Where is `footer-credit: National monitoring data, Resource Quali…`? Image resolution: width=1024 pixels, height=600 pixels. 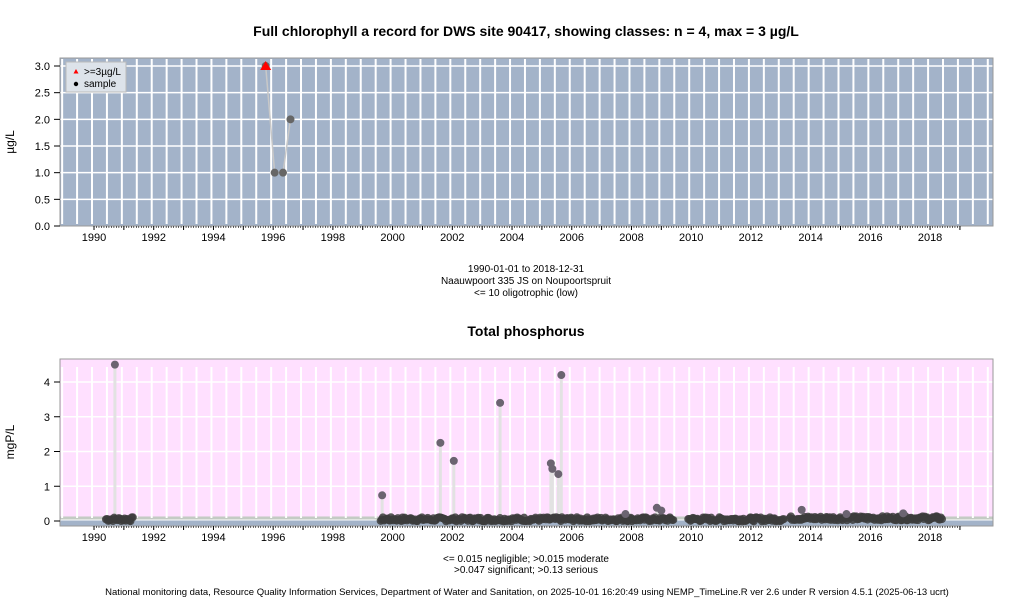
footer-credit: National monitoring data, Resource Quali… is located at coordinates (527, 592).